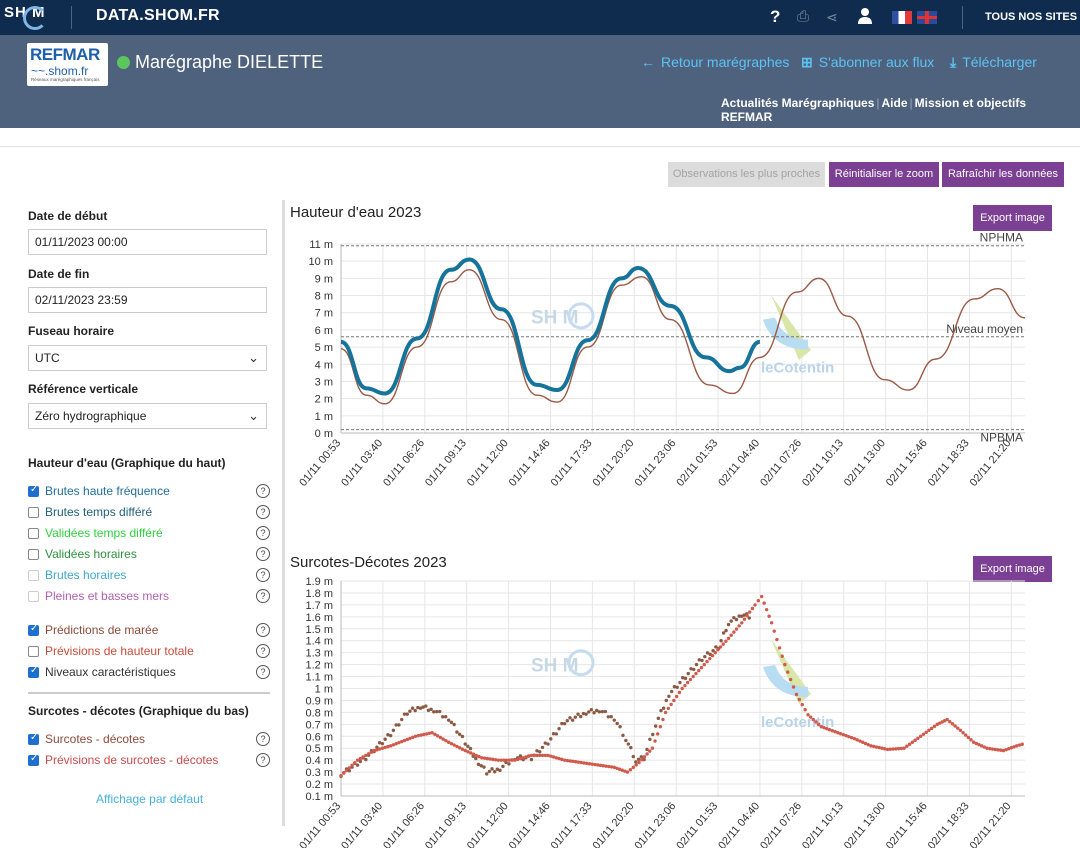  Describe the element at coordinates (149, 576) in the screenshot. I see `option-brutes-horaires: Brutes horaires?` at that location.